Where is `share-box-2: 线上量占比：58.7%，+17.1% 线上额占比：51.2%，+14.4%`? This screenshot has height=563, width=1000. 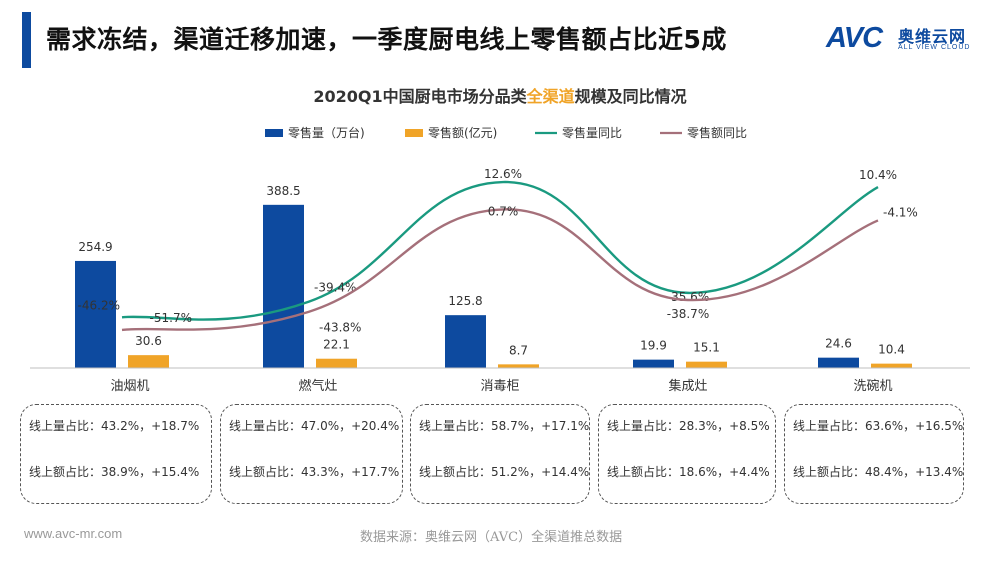 share-box-2: 线上量占比：58.7%，+17.1% 线上额占比：51.2%，+14.4% is located at coordinates (500, 454).